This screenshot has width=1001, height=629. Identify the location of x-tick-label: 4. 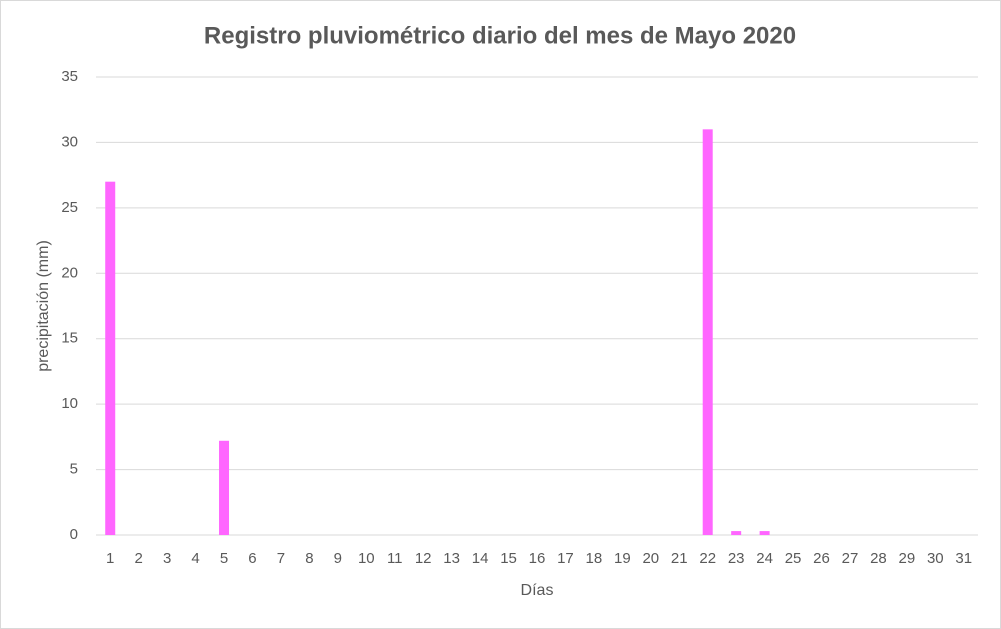
(195, 558).